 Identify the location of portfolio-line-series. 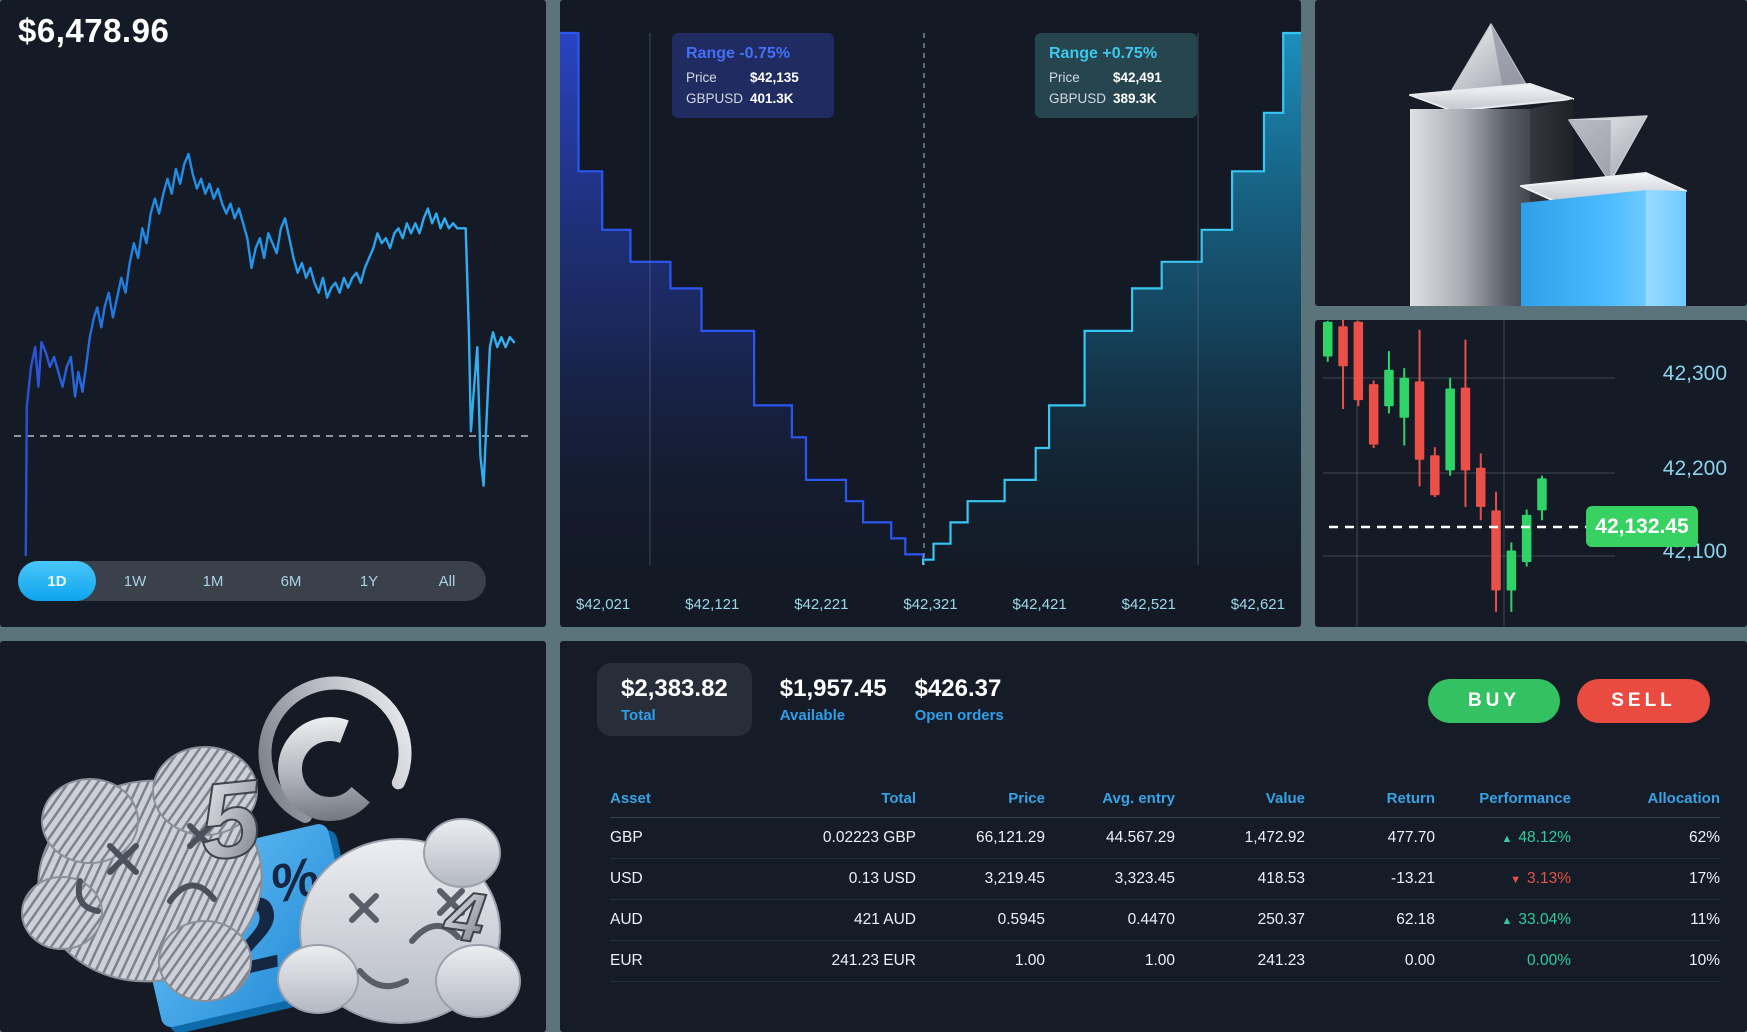
(270, 354).